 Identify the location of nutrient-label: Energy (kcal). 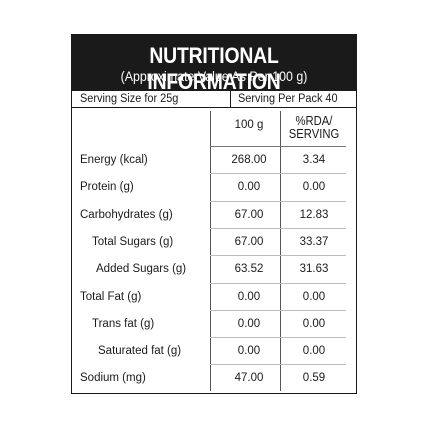
(114, 160).